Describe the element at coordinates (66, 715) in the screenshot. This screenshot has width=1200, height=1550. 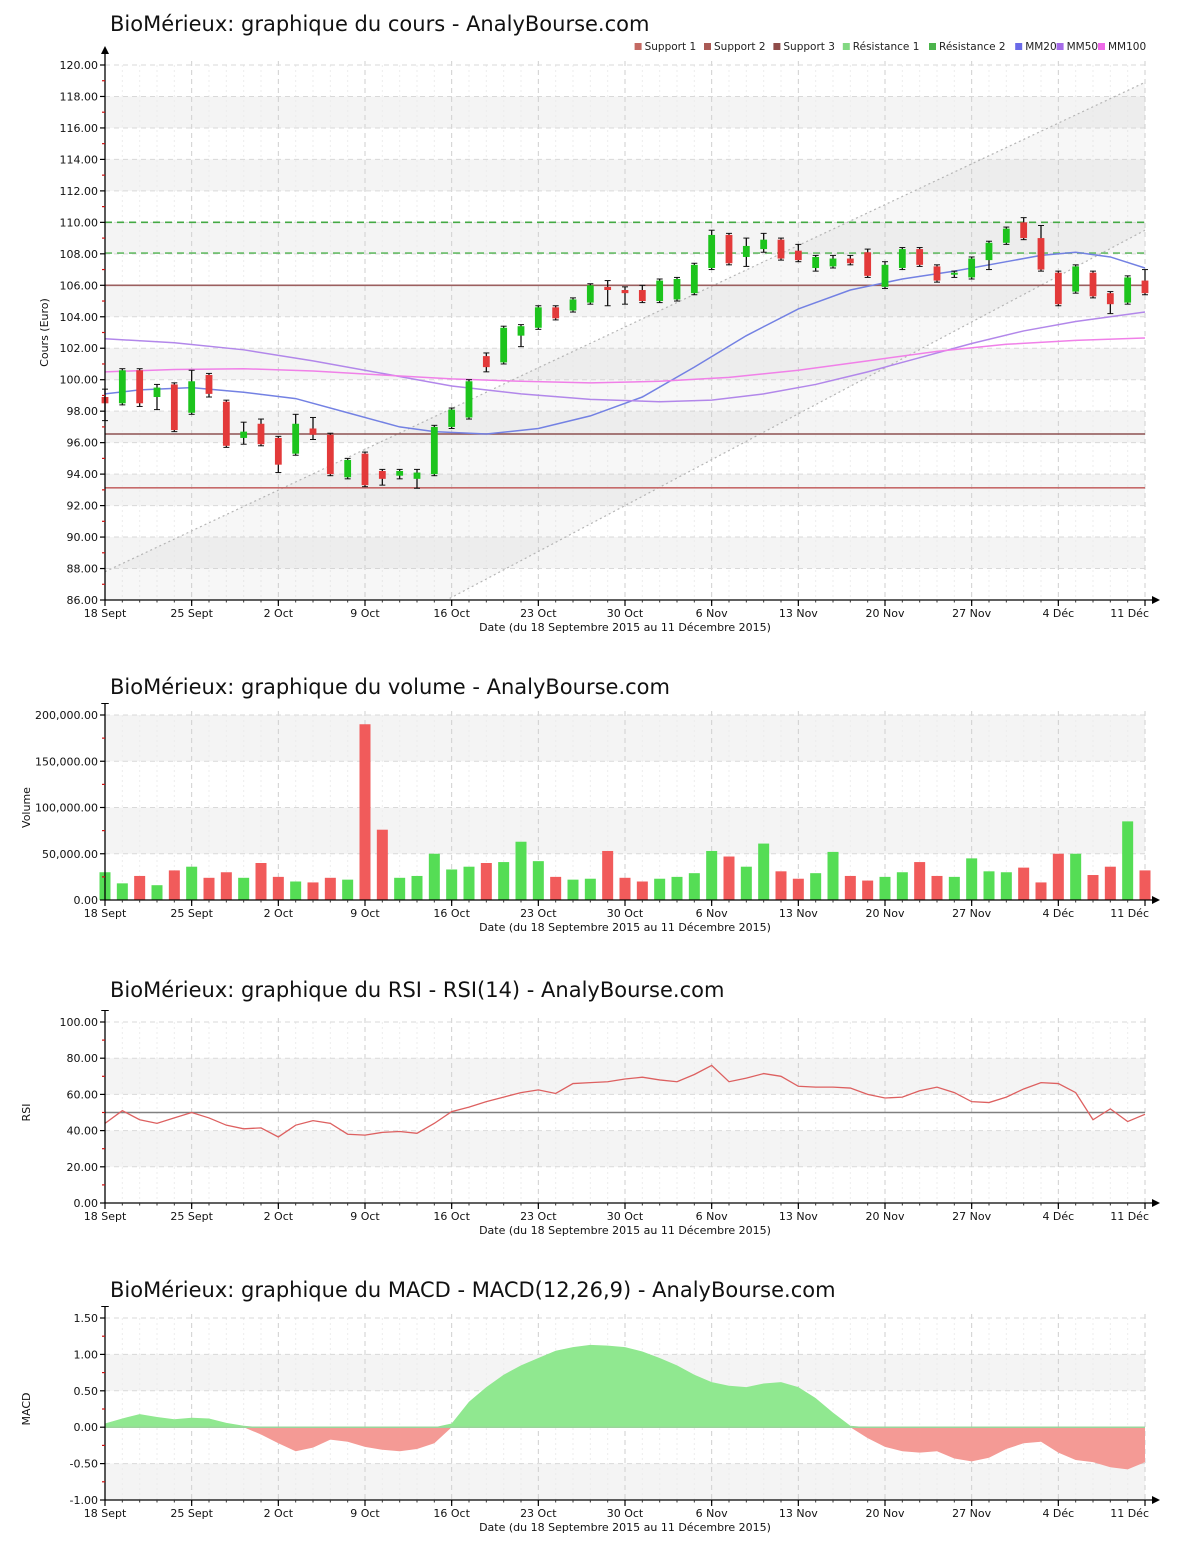
I see `svg-text: 200,000.00` at that location.